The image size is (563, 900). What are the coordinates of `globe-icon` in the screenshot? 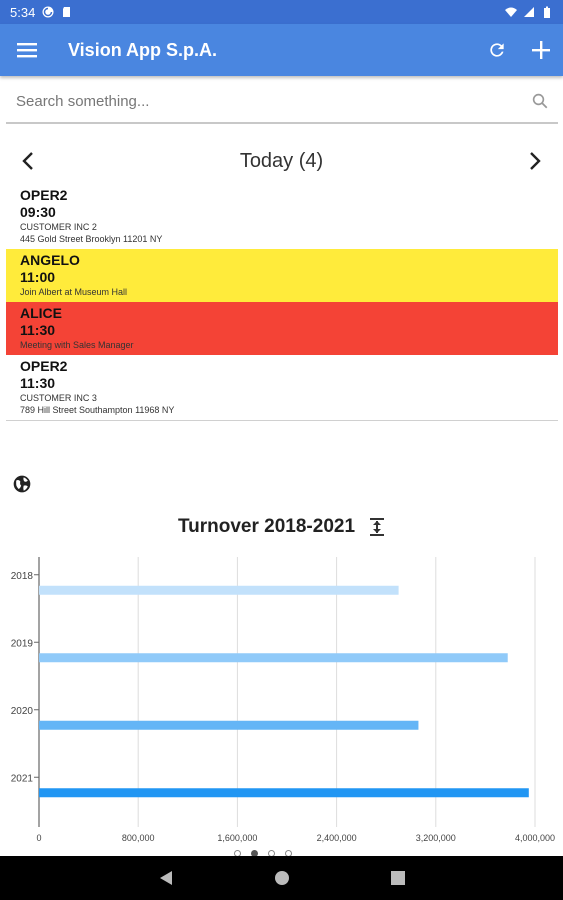 It's located at (22, 484).